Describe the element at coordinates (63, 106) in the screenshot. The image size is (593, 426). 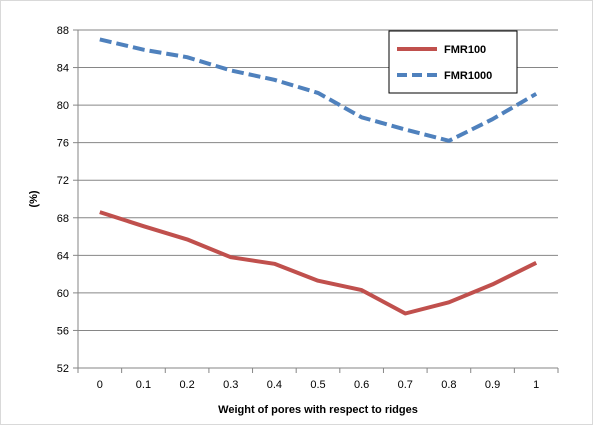
I see `y-tick-label: 80` at that location.